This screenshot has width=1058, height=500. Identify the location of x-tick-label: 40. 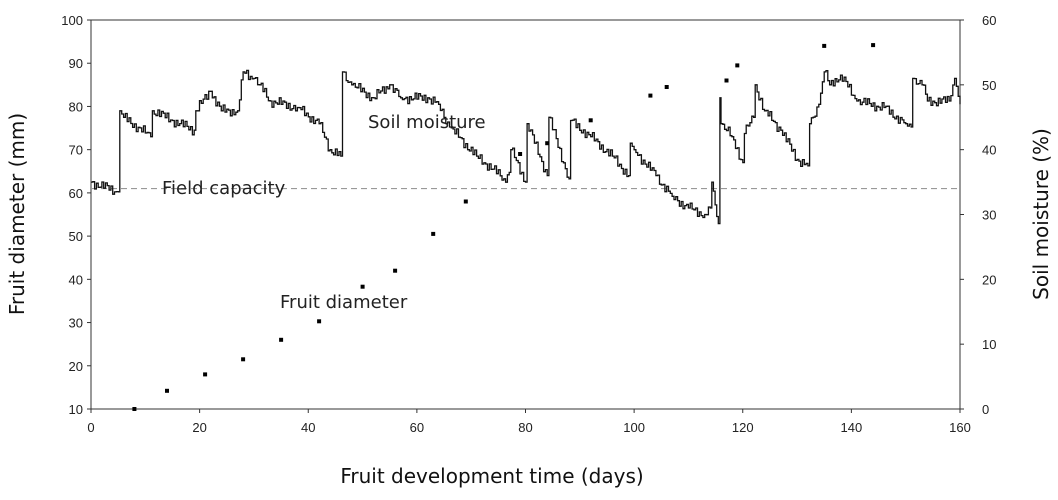
(308, 427).